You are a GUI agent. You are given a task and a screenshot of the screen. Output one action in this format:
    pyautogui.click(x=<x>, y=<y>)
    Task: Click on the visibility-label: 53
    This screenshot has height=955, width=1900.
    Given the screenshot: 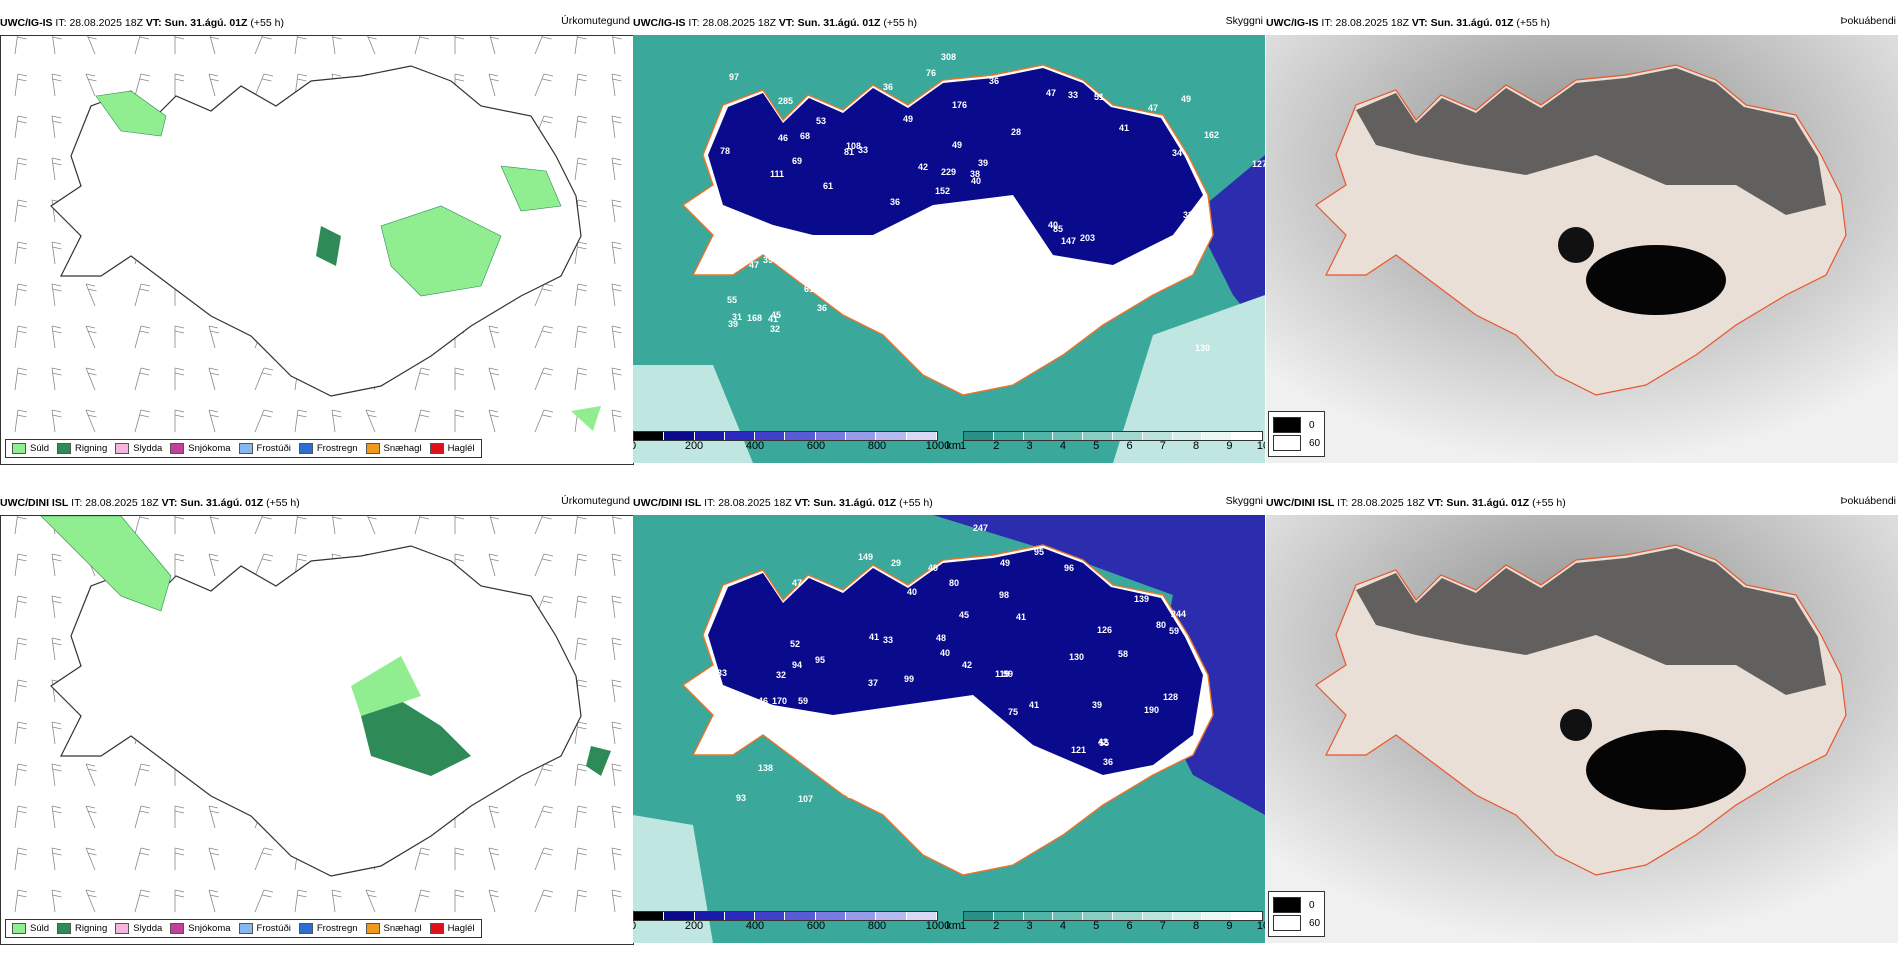 What is the action you would take?
    pyautogui.click(x=821, y=121)
    